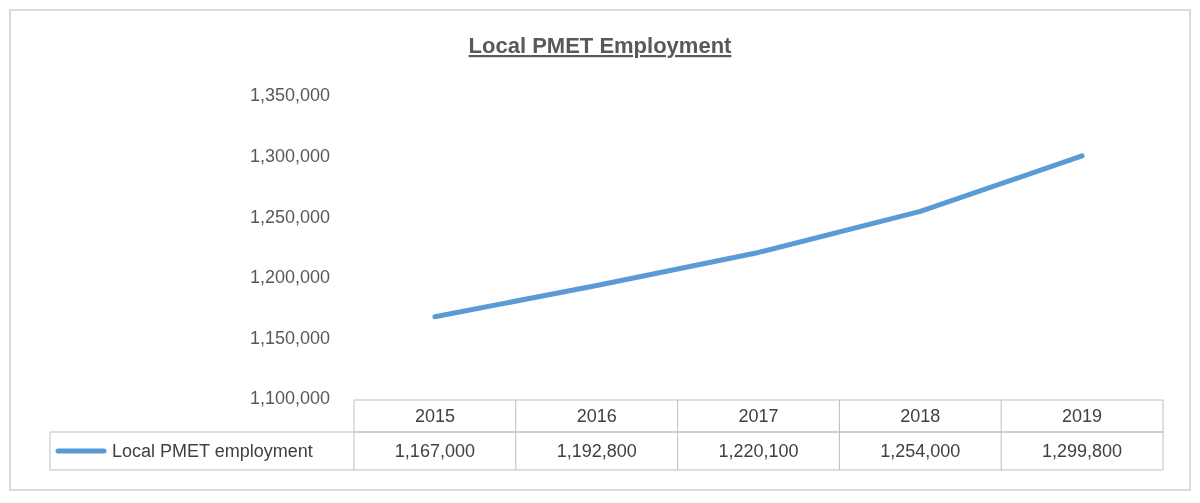 The height and width of the screenshot is (503, 1200). Describe the element at coordinates (212, 451) in the screenshot. I see `legend-label: Local PMET employment` at that location.